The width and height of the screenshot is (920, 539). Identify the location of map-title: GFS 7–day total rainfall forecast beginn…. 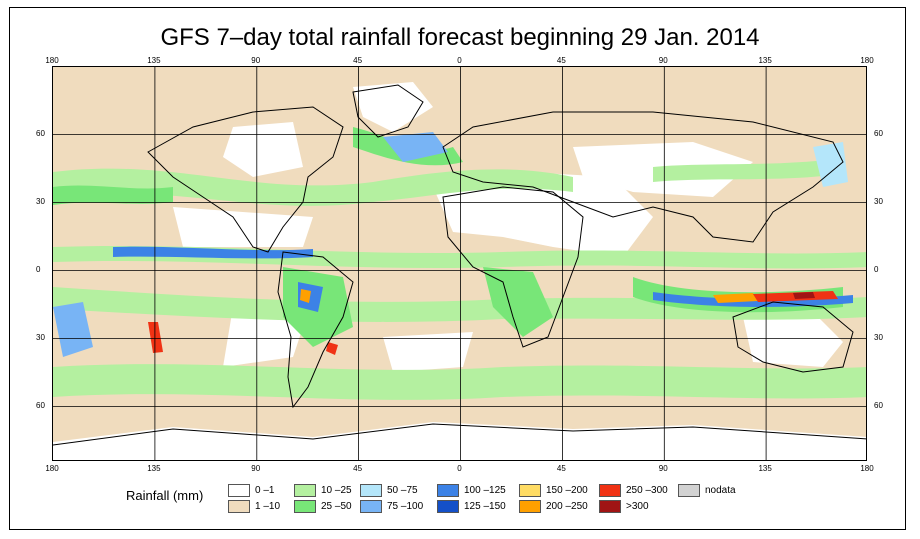
(460, 37).